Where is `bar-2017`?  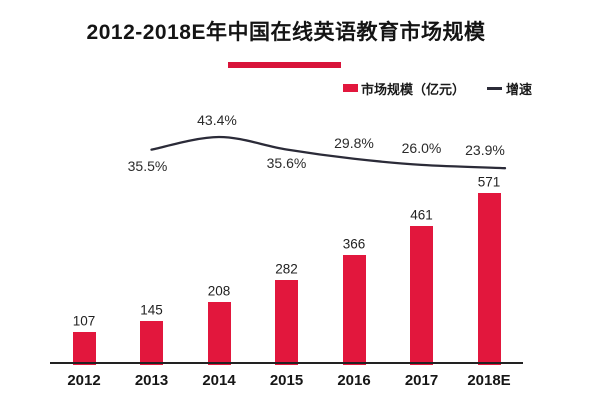 bar-2017 is located at coordinates (421, 295).